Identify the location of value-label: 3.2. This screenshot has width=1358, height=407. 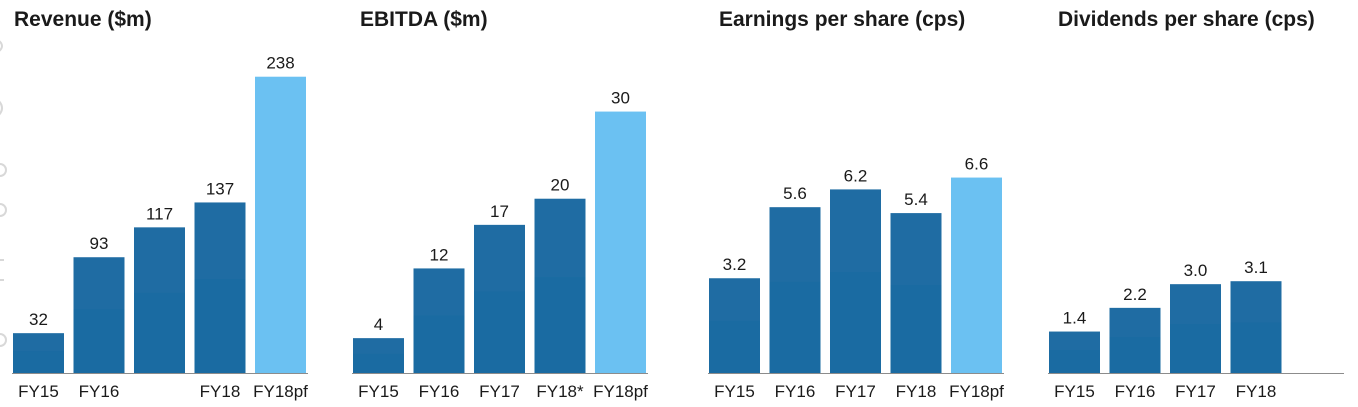
(735, 264).